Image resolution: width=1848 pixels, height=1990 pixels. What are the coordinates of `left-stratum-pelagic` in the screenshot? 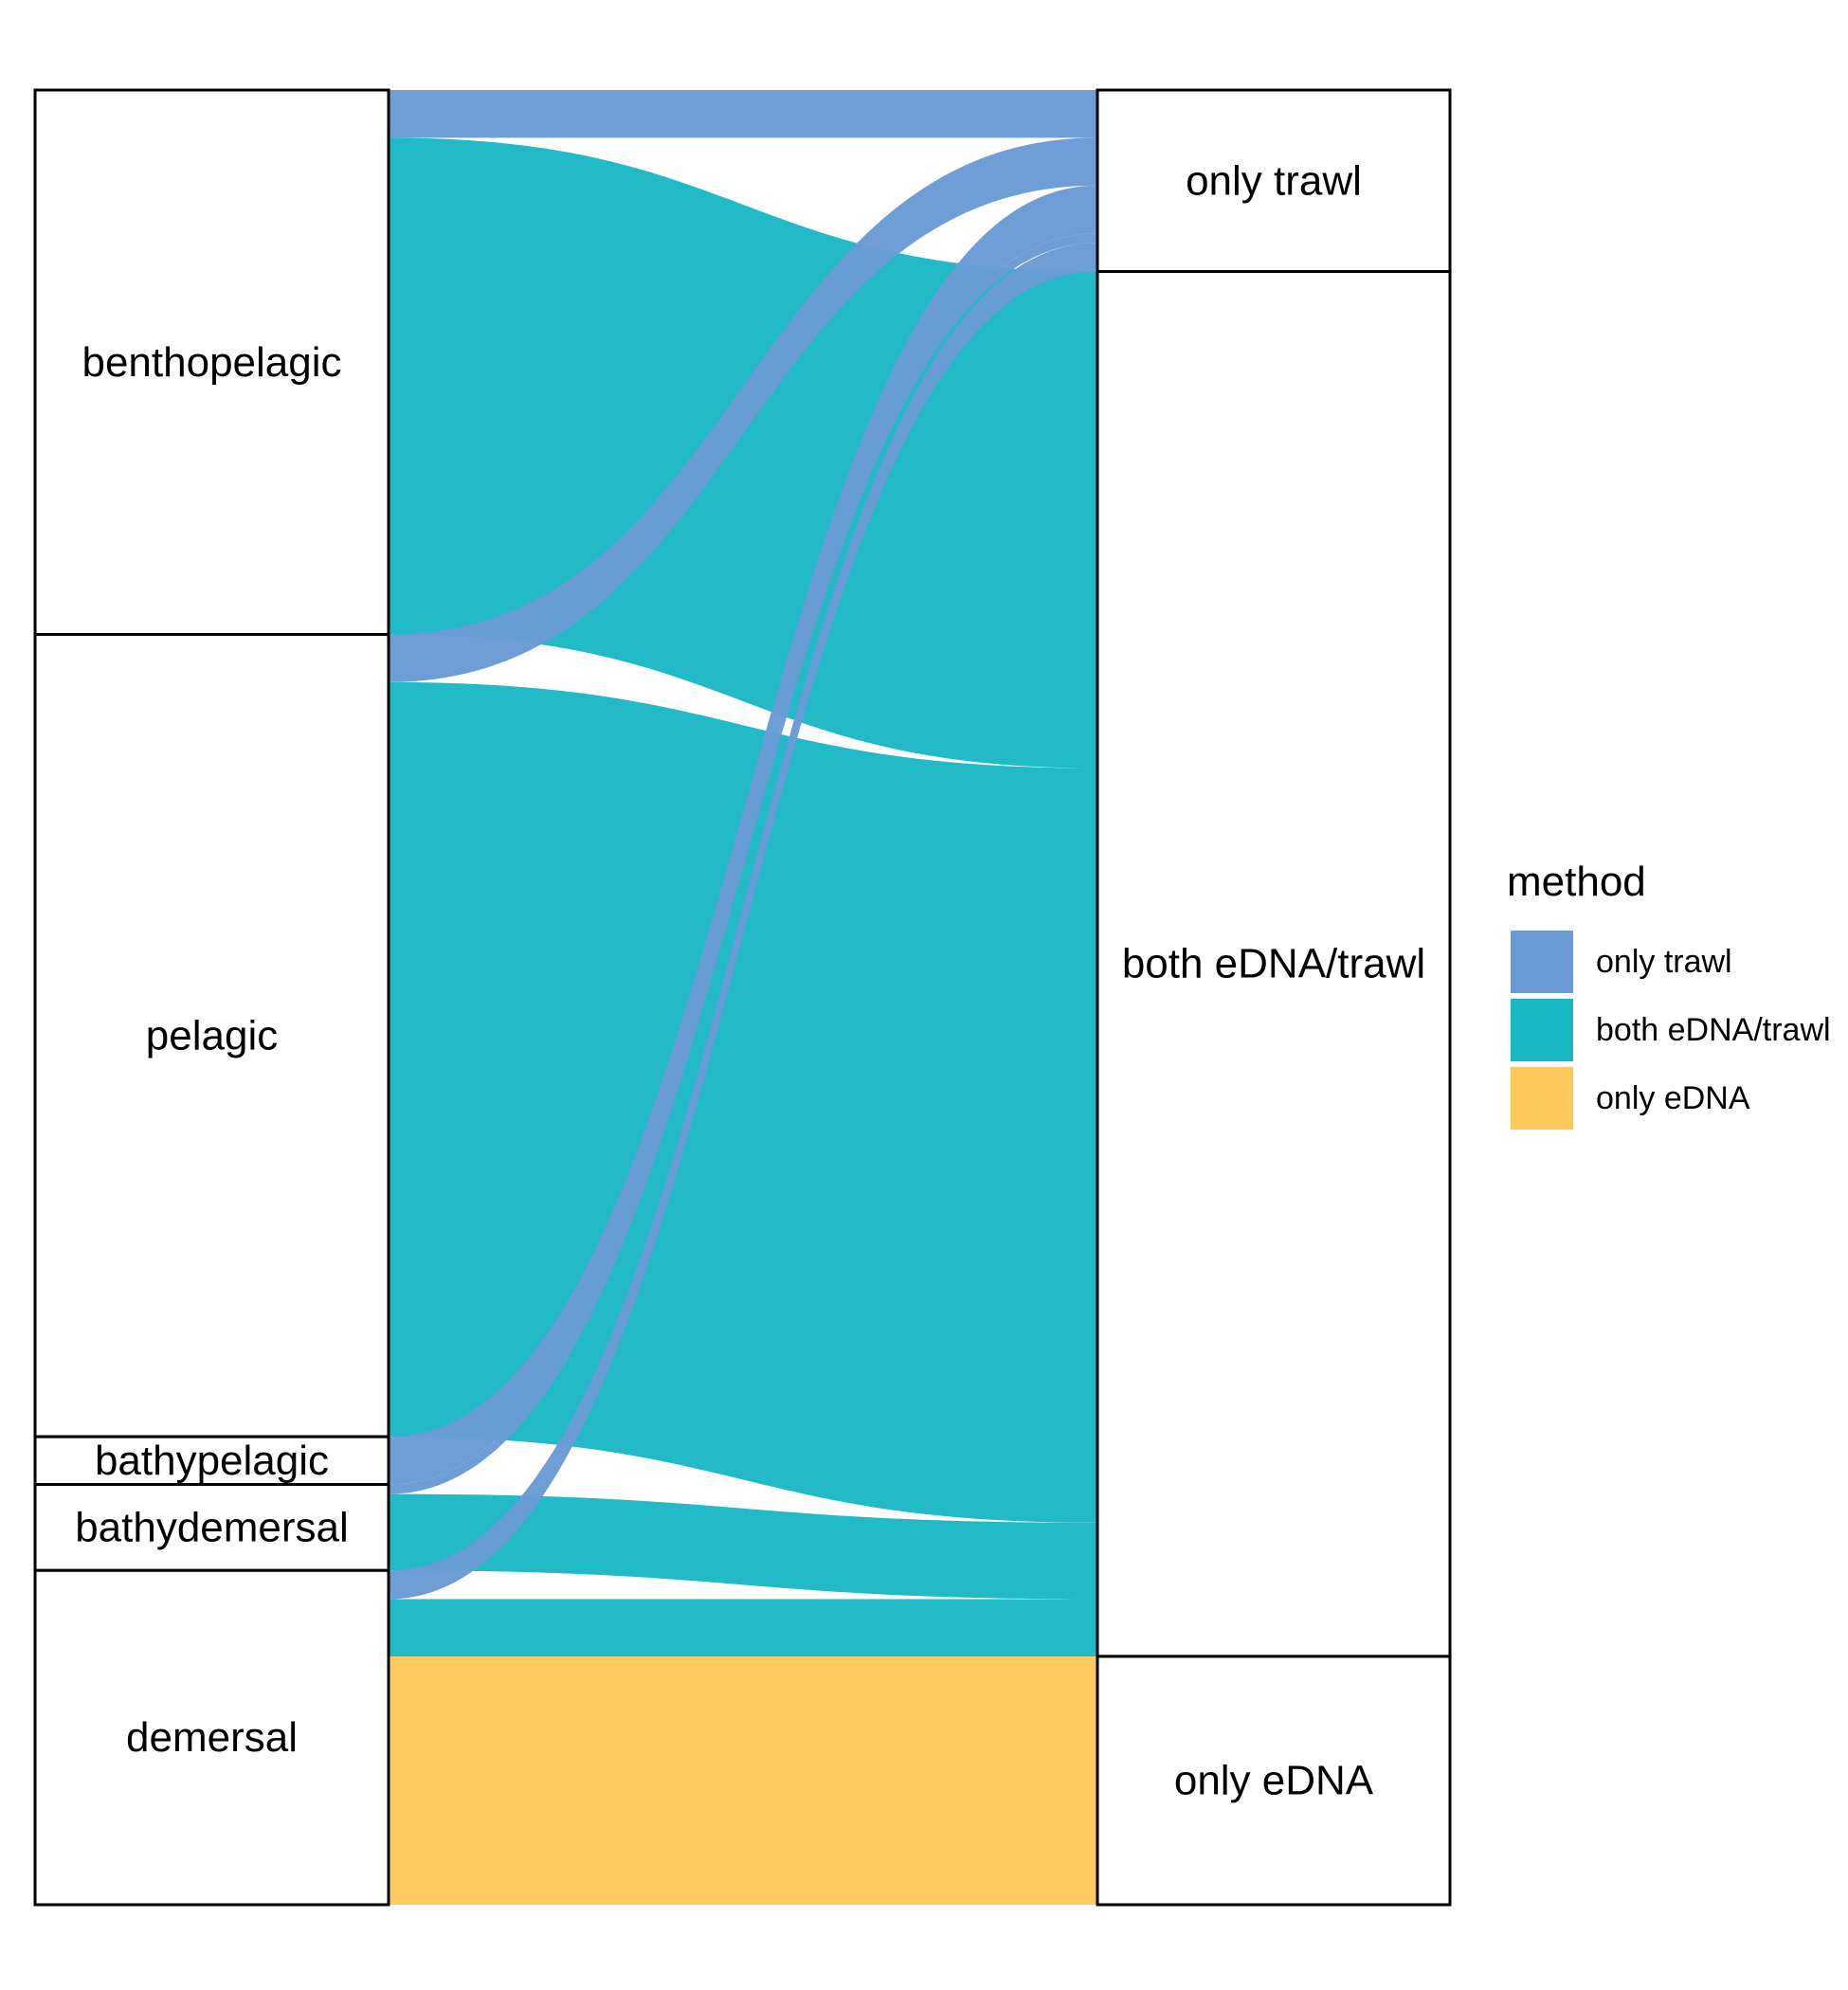 It's located at (211, 1035).